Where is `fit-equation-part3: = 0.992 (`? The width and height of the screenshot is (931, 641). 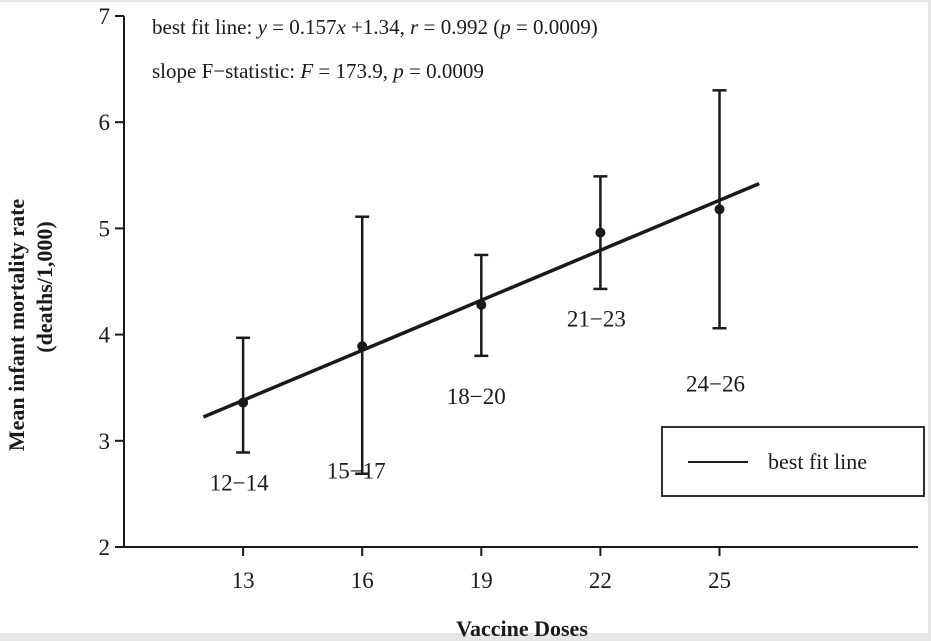 fit-equation-part3: = 0.992 ( is located at coordinates (459, 27).